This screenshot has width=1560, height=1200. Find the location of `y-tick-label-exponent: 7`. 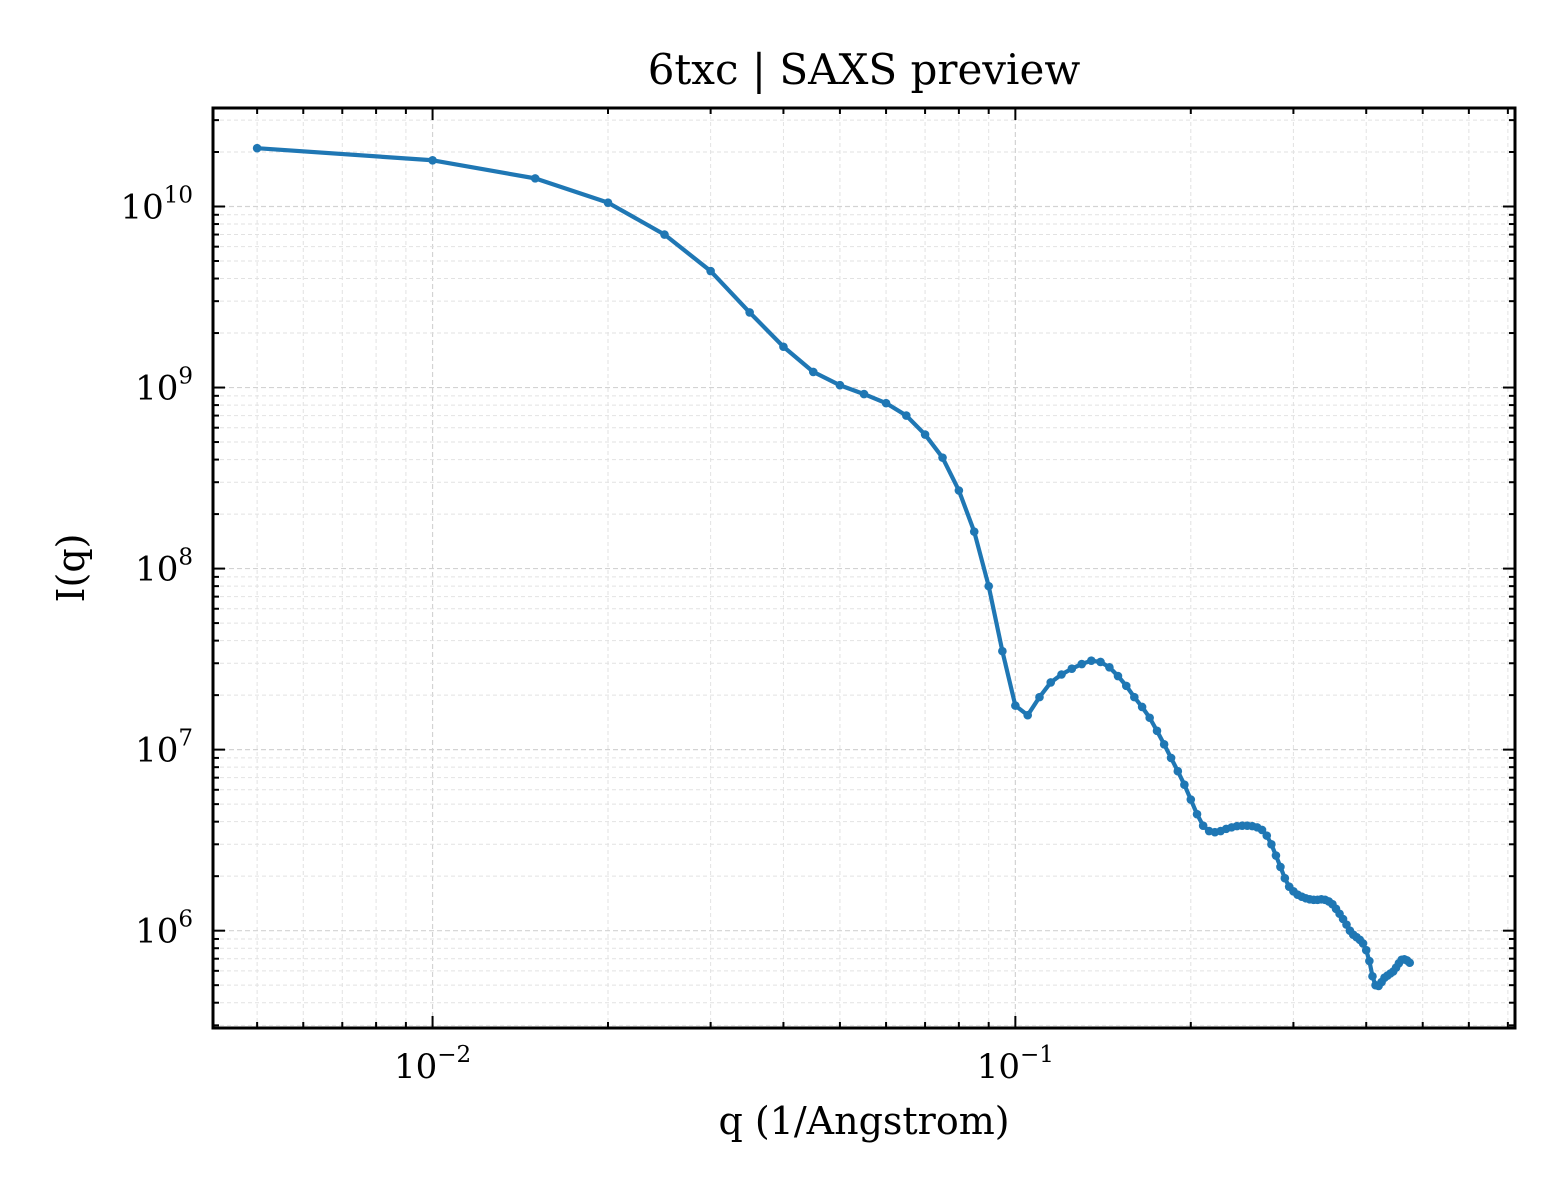

y-tick-label-exponent: 7 is located at coordinates (185, 739).